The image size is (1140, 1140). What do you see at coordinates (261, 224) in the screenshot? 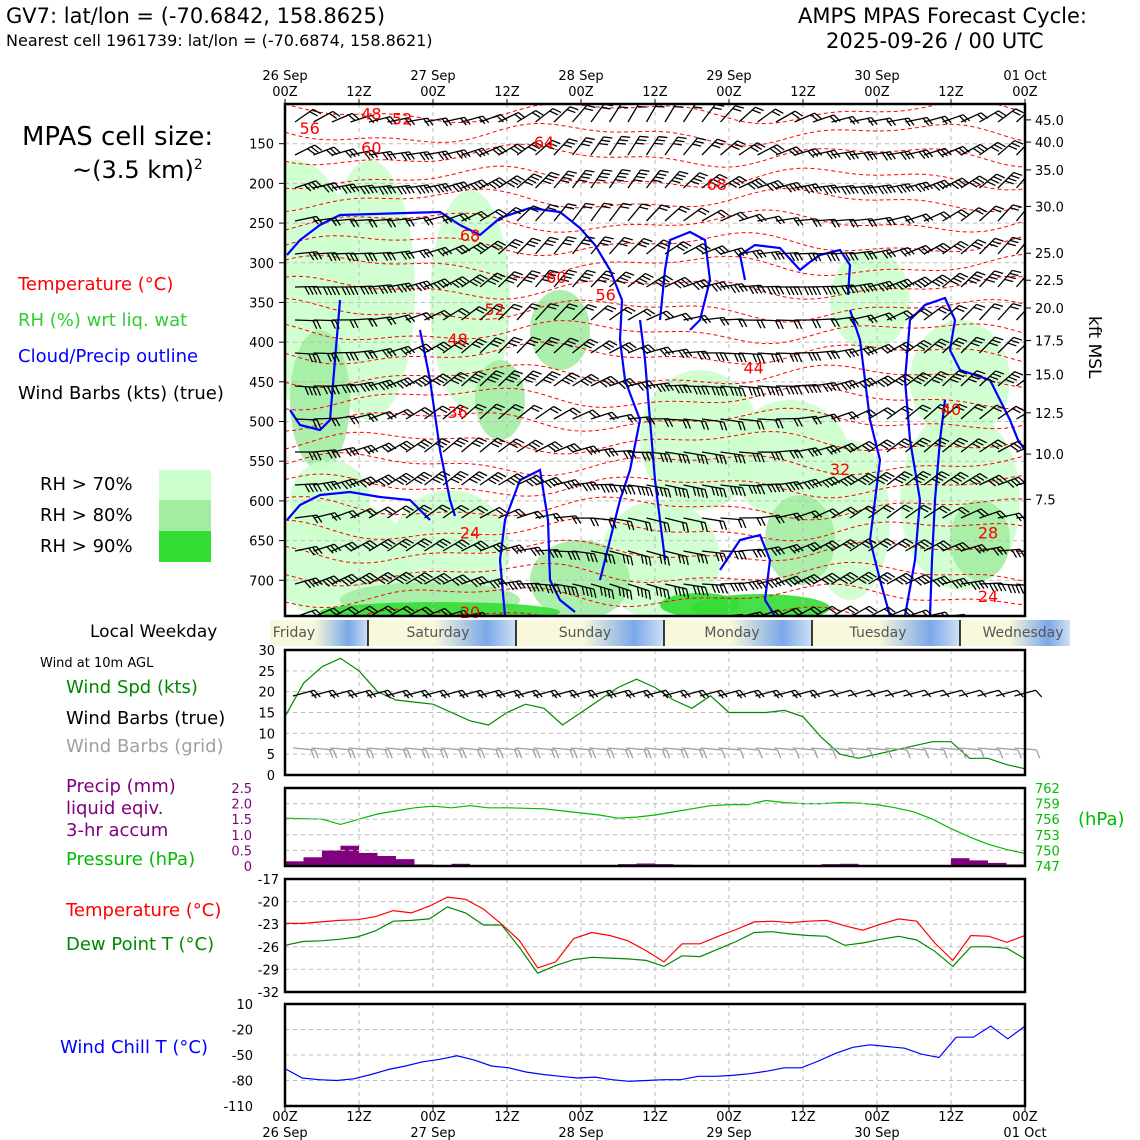
I see `pressure-tick-label: 250` at bounding box center [261, 224].